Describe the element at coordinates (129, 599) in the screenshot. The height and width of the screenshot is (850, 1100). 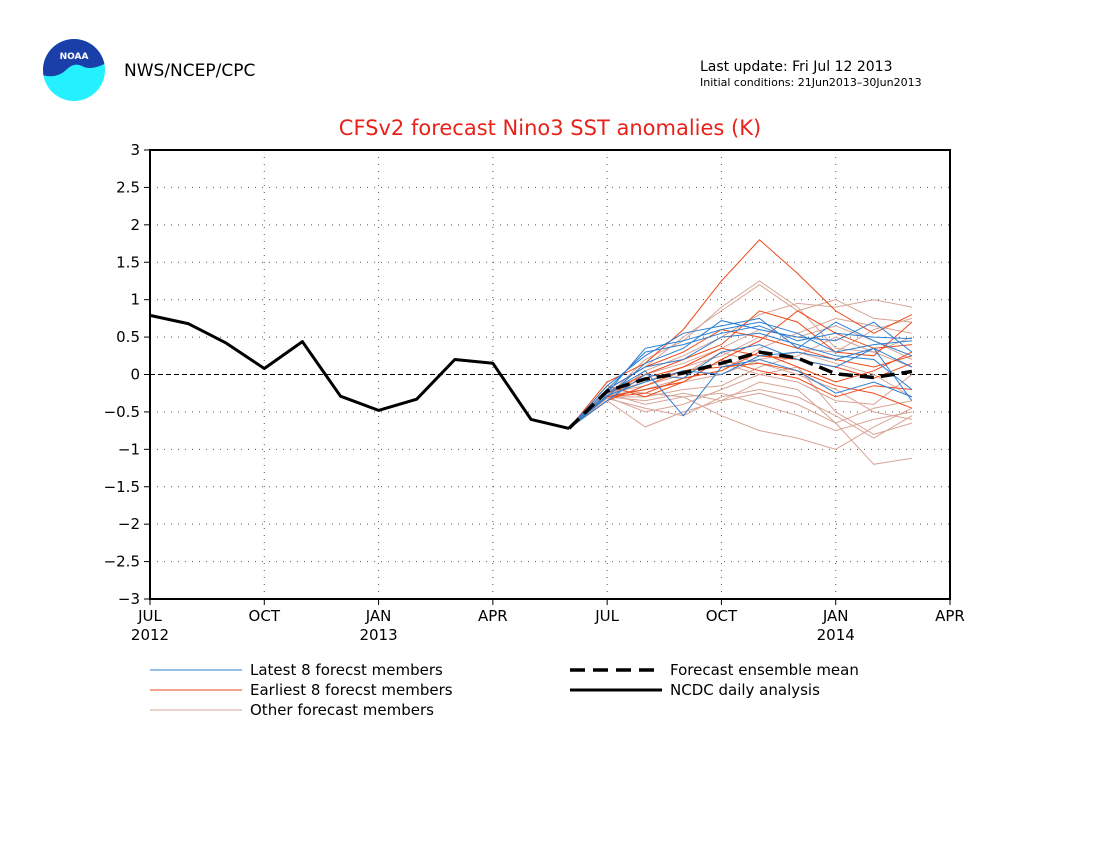
I see `y-tick-label: −3` at that location.